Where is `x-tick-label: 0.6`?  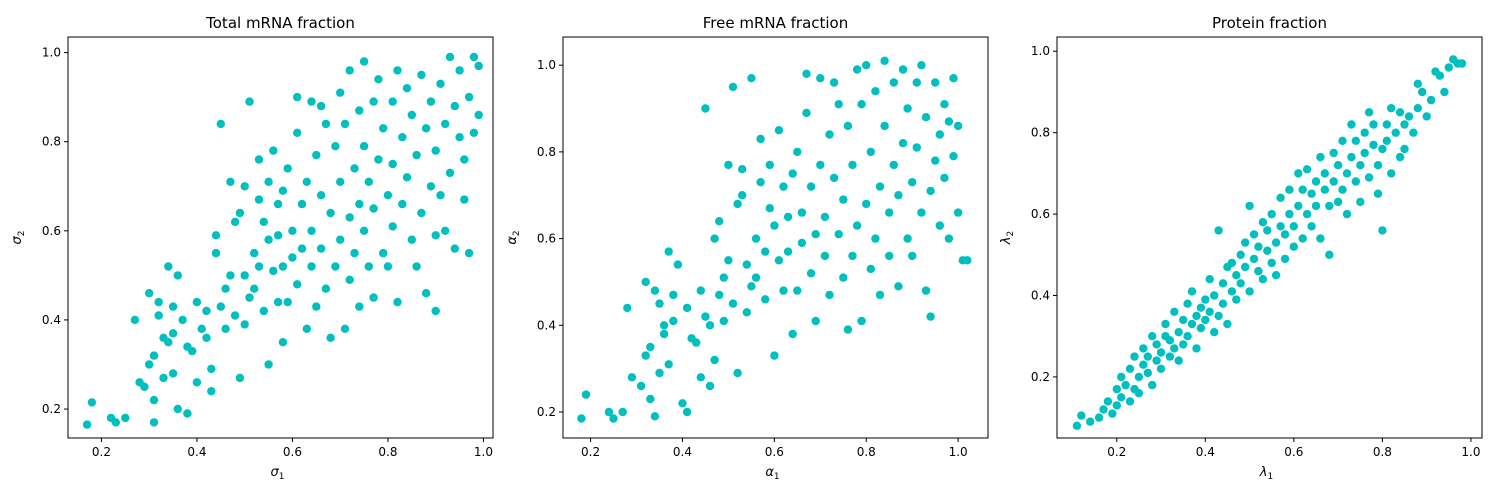
x-tick-label: 0.6 is located at coordinates (292, 452).